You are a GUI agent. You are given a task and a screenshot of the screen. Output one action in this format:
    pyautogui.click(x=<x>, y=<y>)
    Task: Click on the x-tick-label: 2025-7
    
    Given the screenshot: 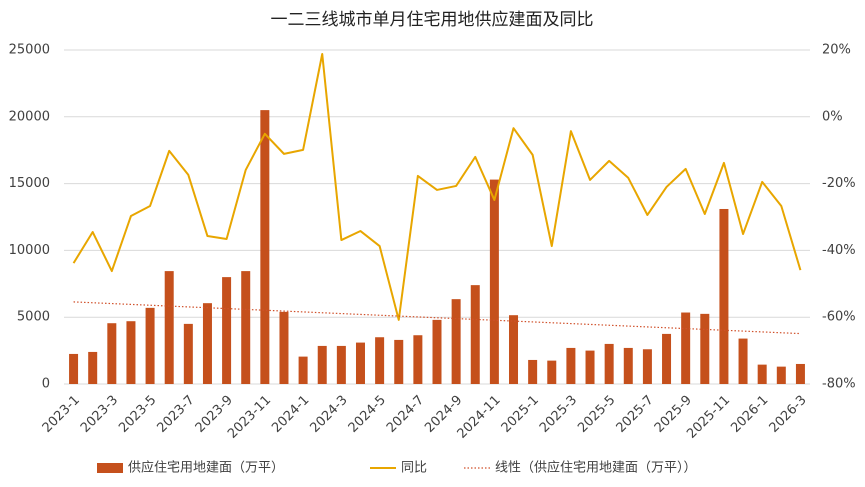 What is the action you would take?
    pyautogui.click(x=635, y=414)
    